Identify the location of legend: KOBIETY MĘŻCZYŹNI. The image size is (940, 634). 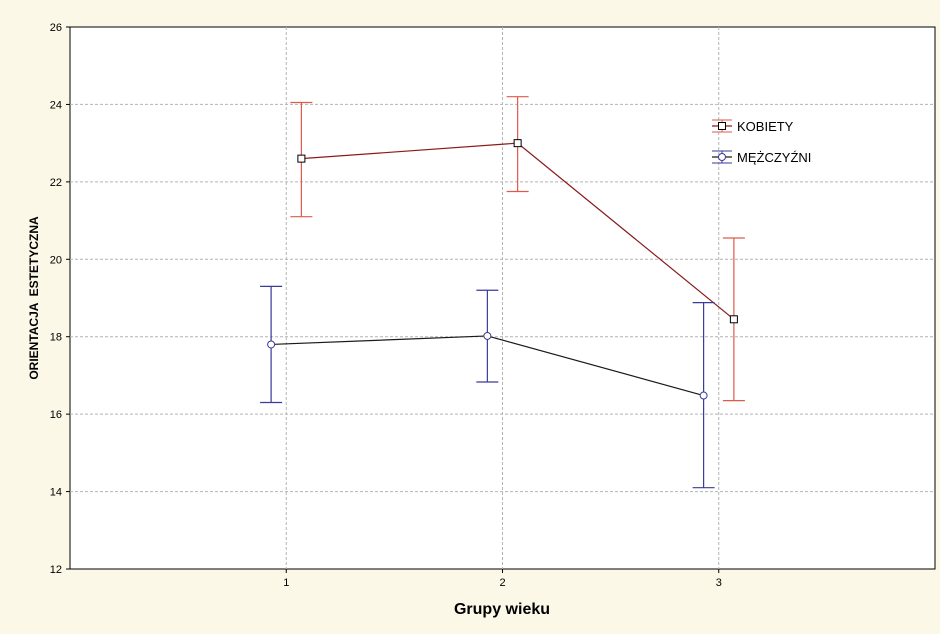
(761, 142).